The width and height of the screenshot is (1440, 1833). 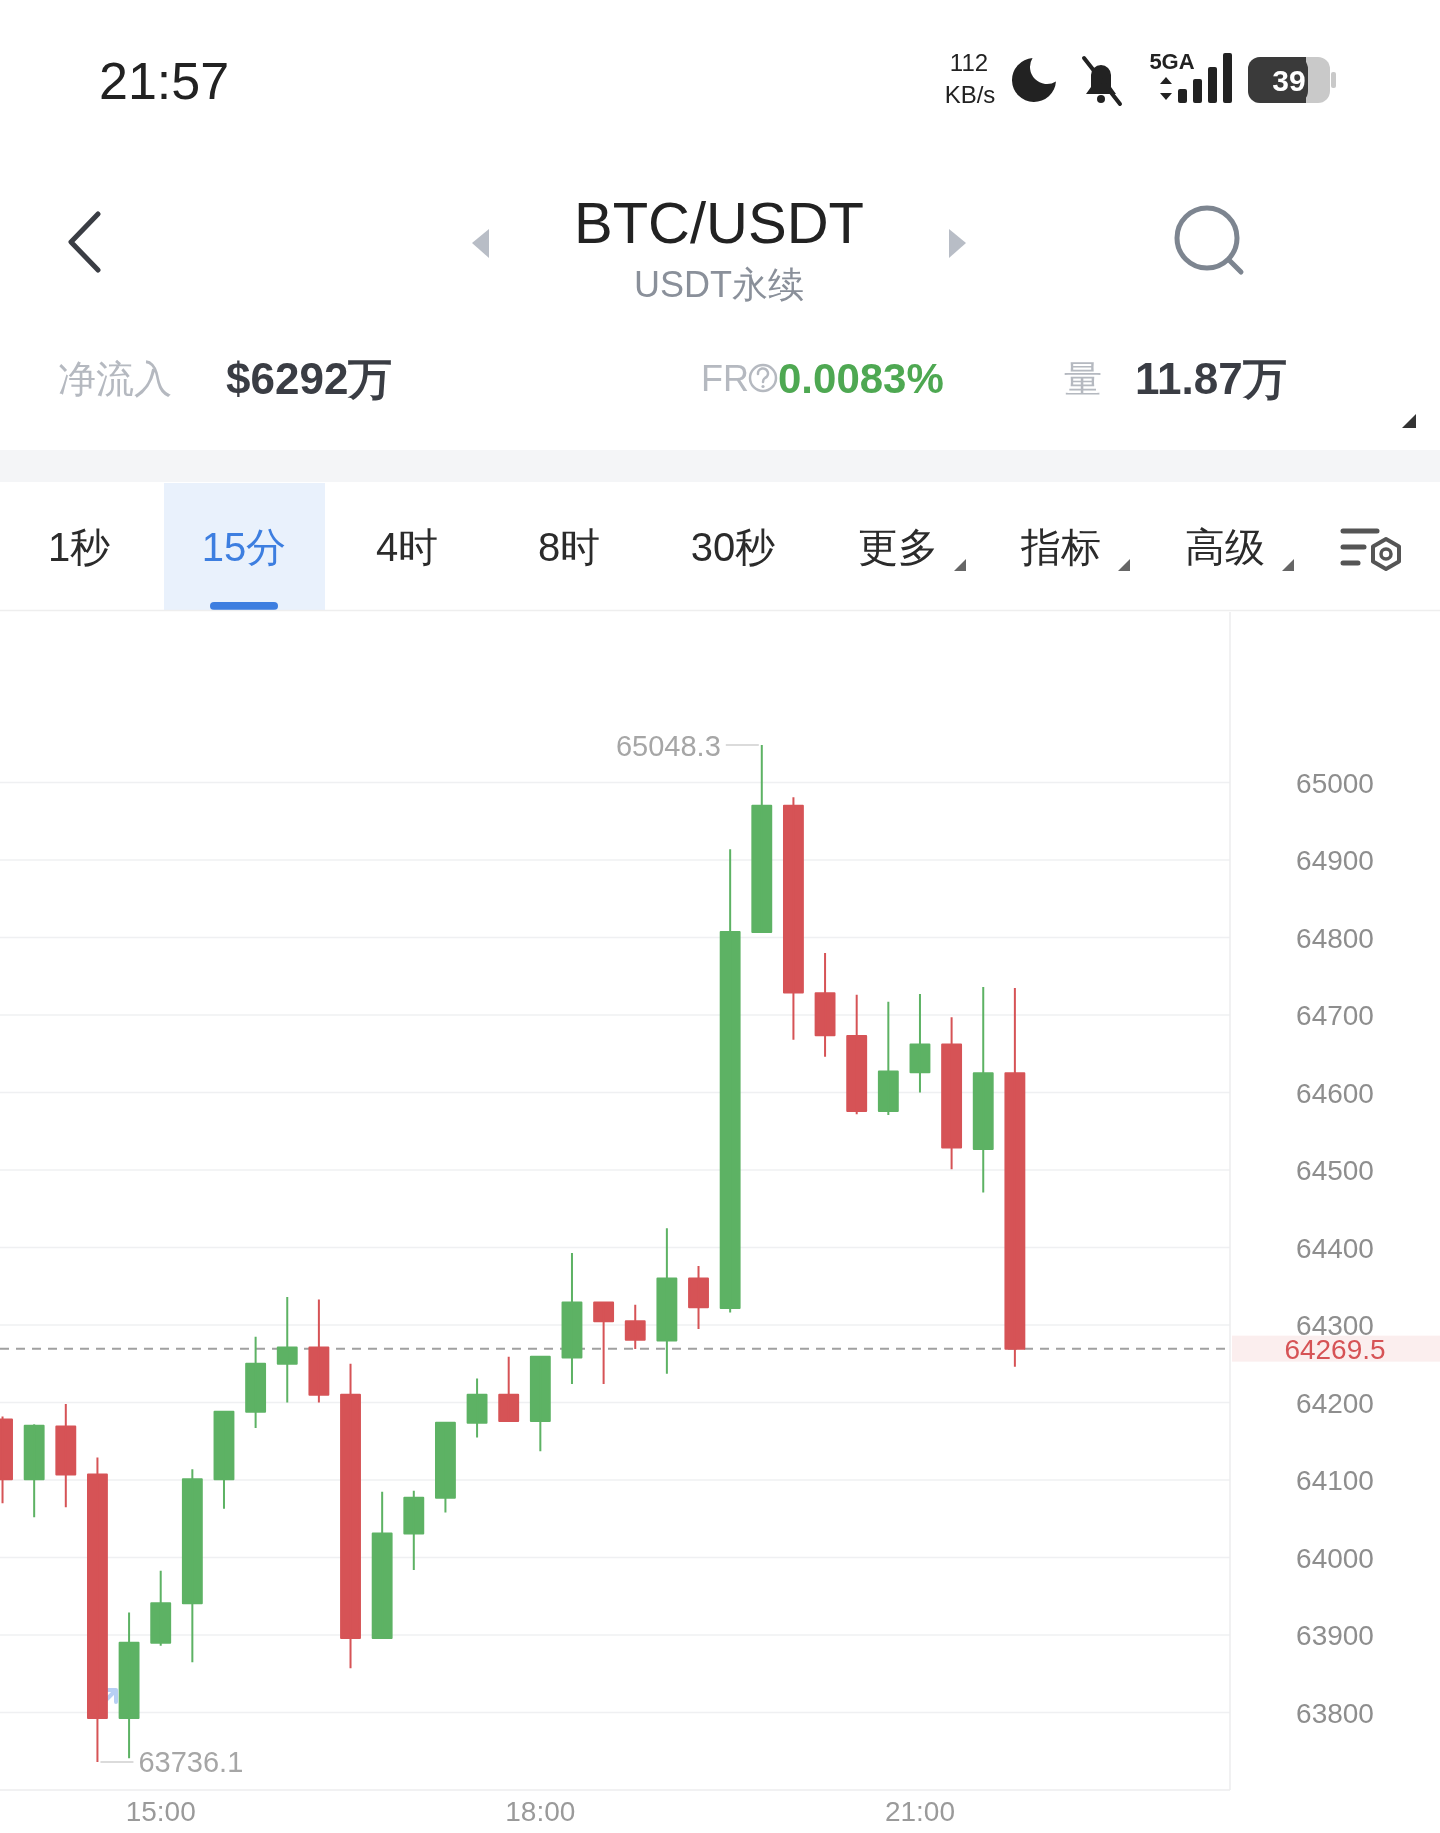 What do you see at coordinates (725, 378) in the screenshot?
I see `text: FR` at bounding box center [725, 378].